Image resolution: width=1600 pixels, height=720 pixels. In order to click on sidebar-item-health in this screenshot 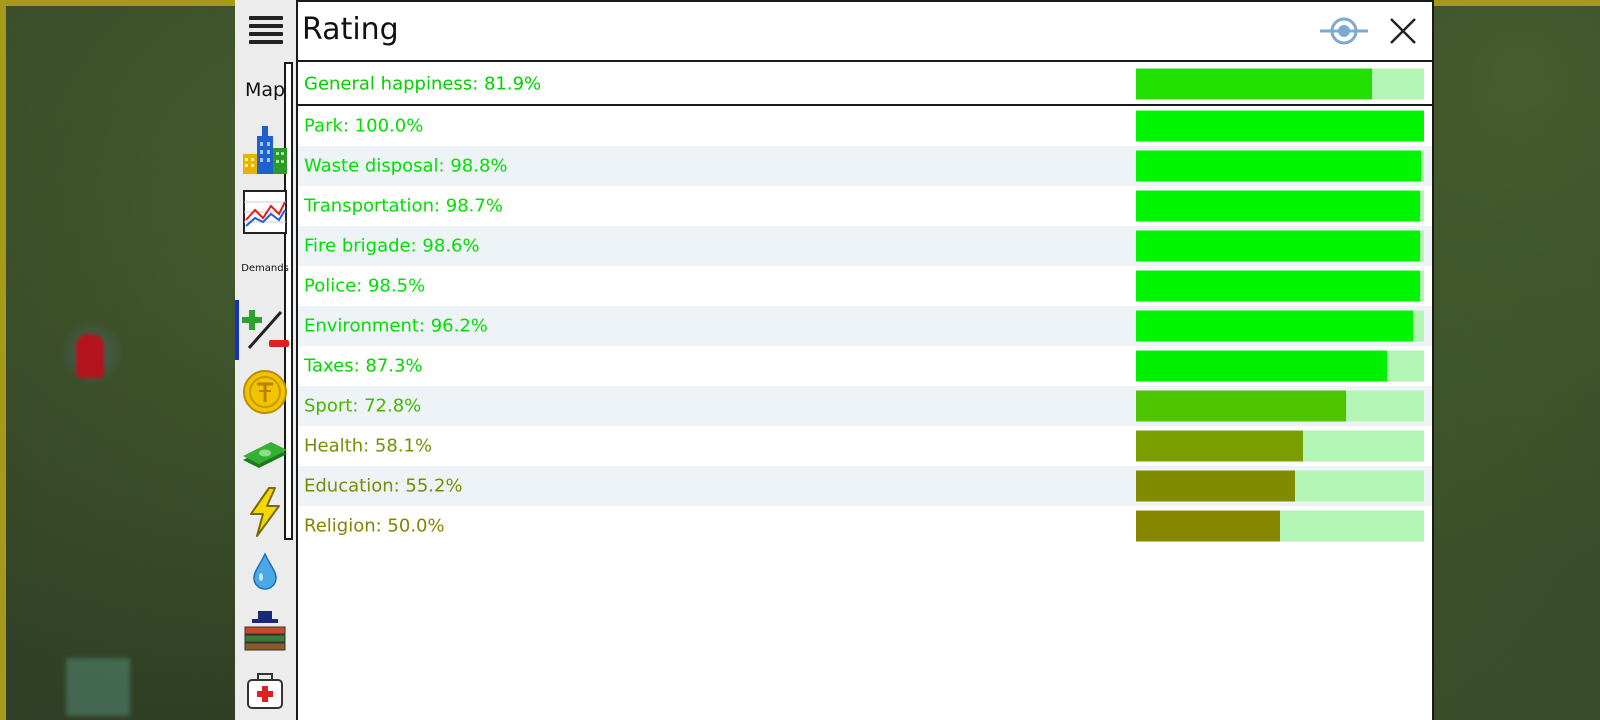, I will do `click(265, 692)`.